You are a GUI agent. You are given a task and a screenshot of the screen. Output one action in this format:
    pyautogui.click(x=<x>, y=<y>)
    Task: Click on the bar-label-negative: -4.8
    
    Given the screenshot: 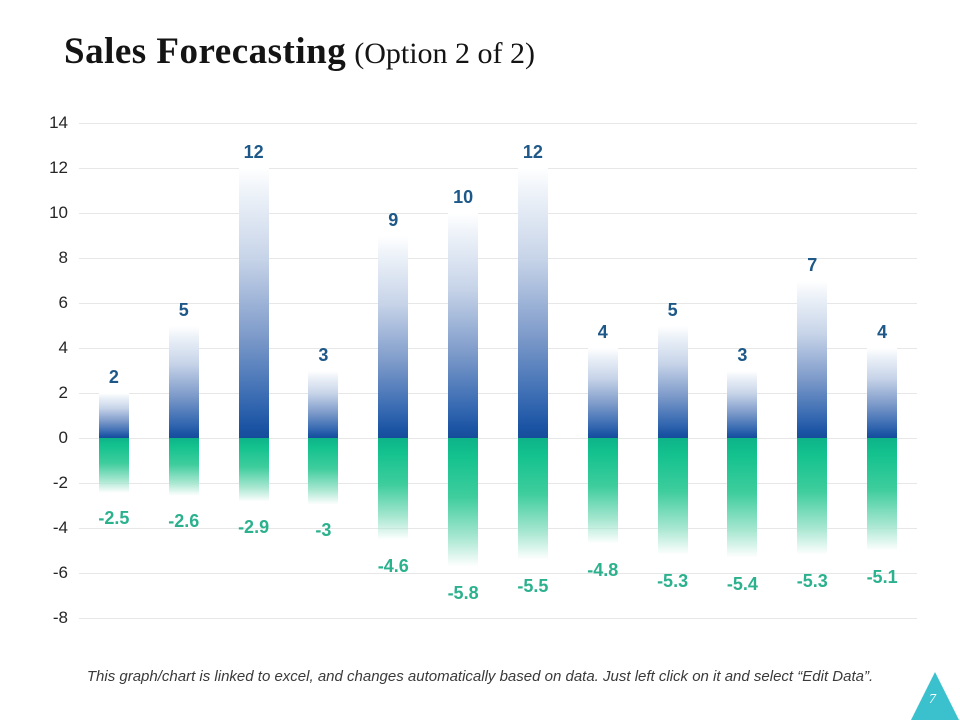 What is the action you would take?
    pyautogui.click(x=603, y=570)
    